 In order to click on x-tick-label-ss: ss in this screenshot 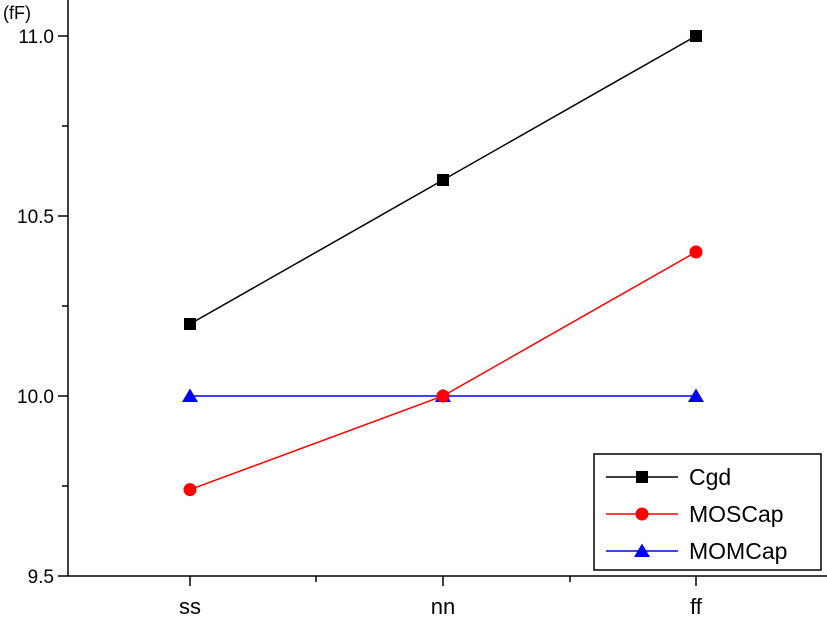, I will do `click(190, 605)`.